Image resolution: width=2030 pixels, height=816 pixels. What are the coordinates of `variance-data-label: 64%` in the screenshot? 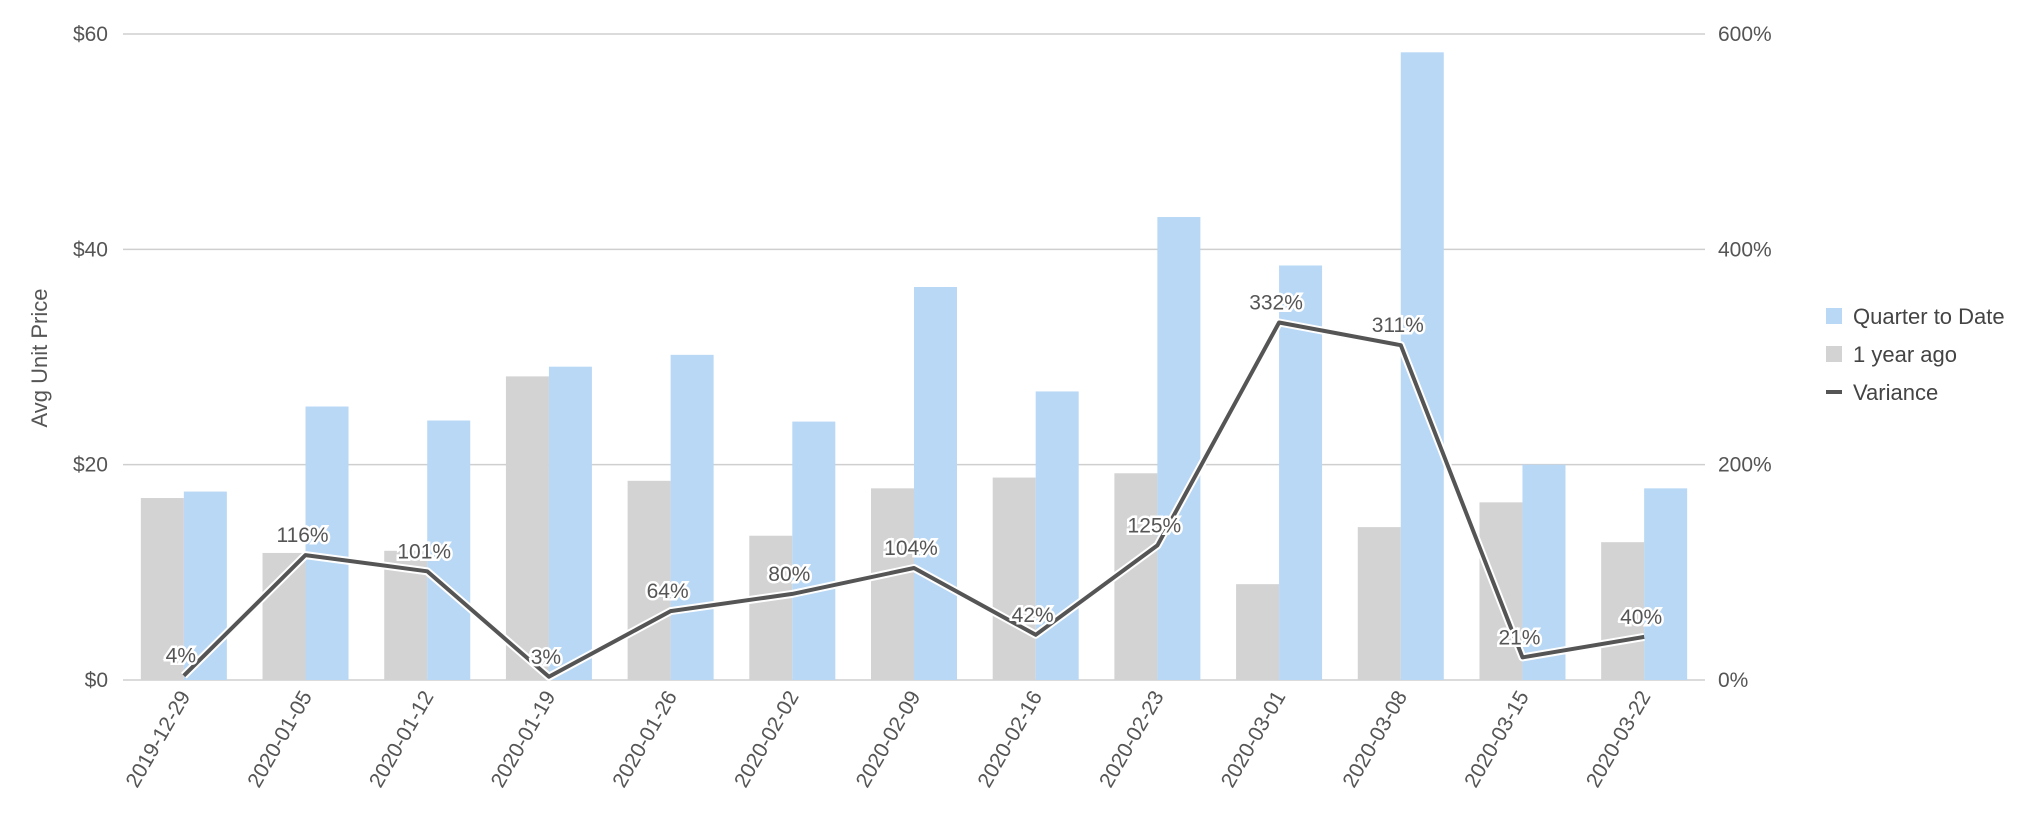 It's located at (668, 591).